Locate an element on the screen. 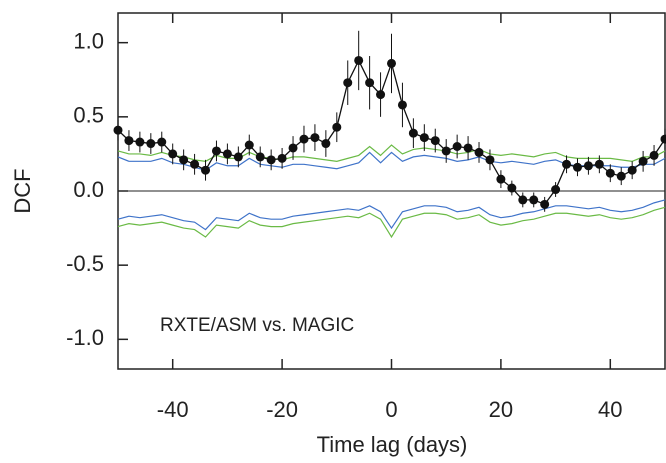  y-tick-label: -0.5 is located at coordinates (85, 263).